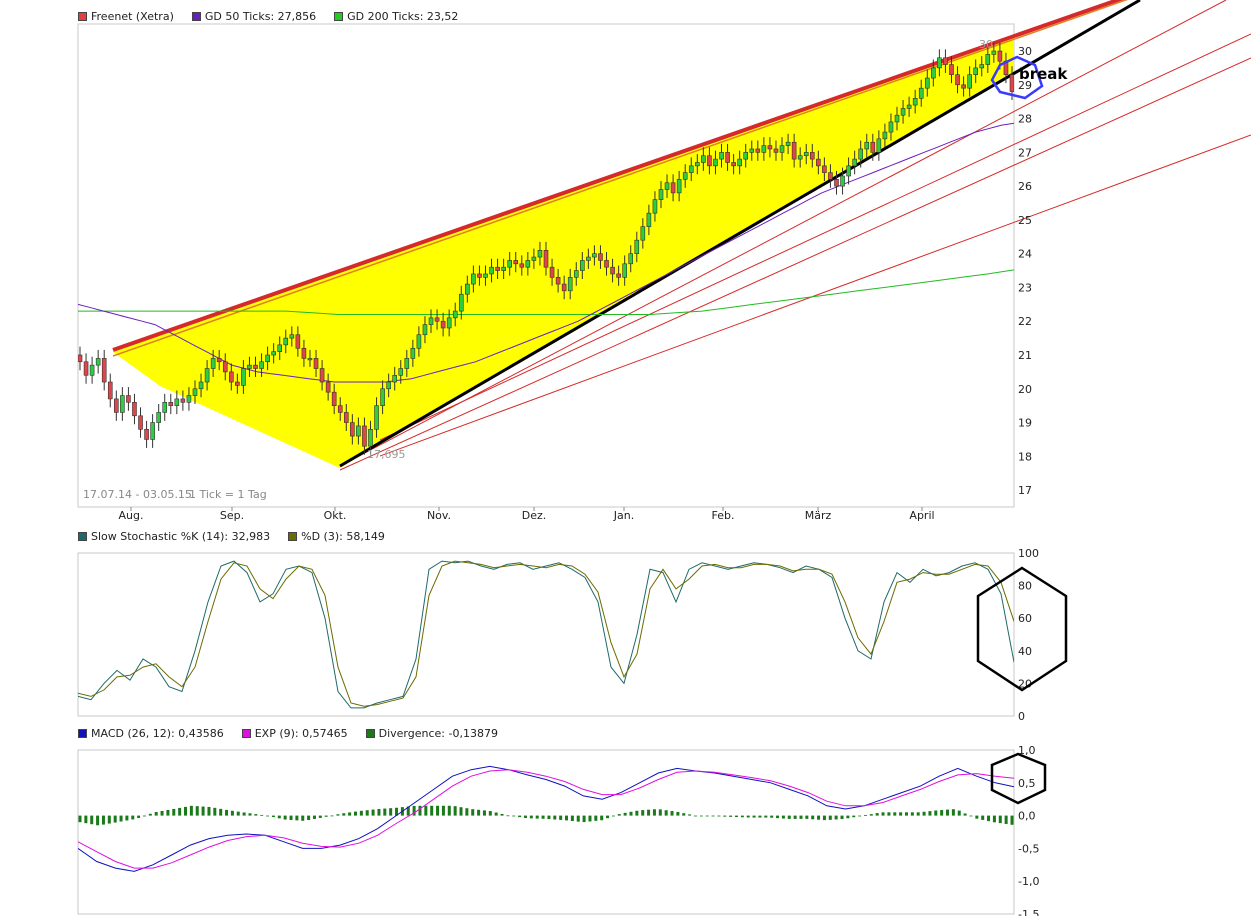 The image size is (1251, 916). I want to click on stoch-y-tick-label: 40, so click(1025, 651).